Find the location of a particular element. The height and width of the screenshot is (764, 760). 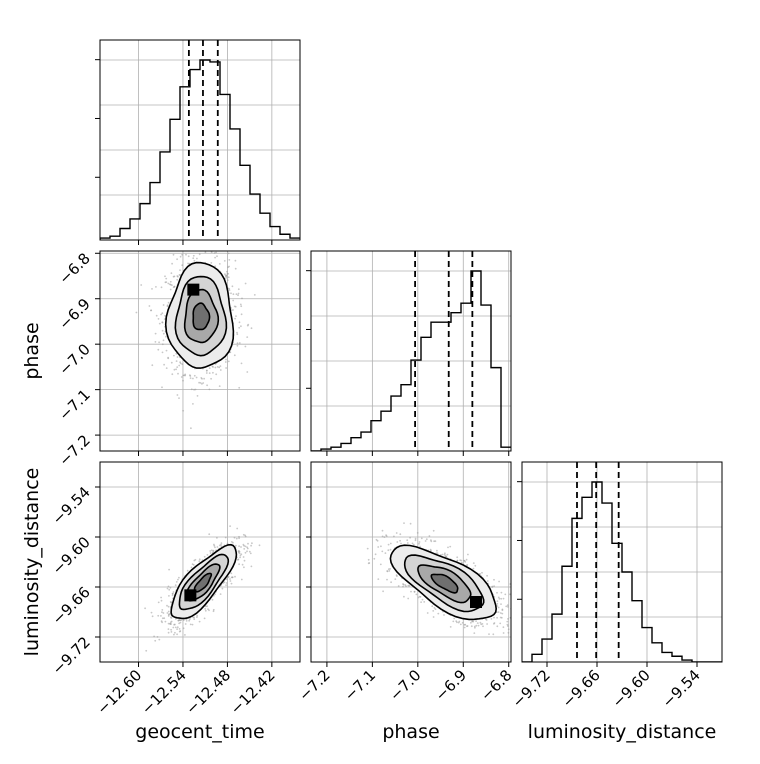

panel-geocent_time-vs-phase is located at coordinates (200, 346).